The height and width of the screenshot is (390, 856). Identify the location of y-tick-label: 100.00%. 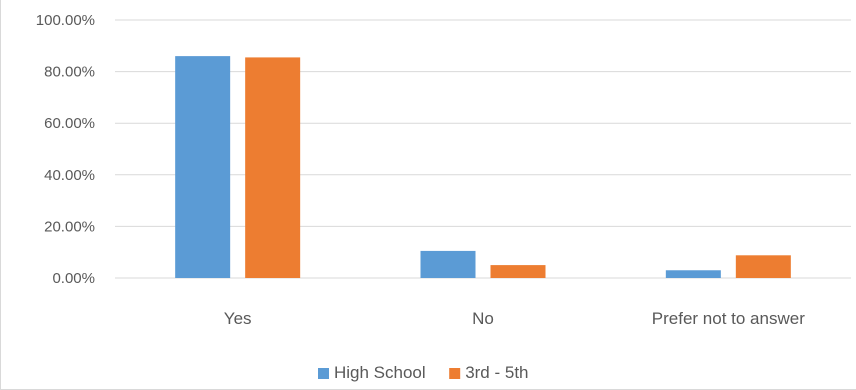
(65, 20).